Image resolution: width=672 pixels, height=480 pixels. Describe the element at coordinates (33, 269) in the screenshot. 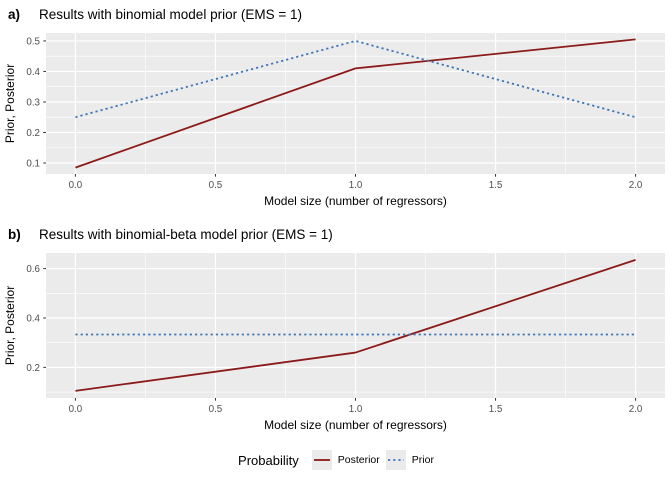

I see `svg-text: 0.6` at that location.